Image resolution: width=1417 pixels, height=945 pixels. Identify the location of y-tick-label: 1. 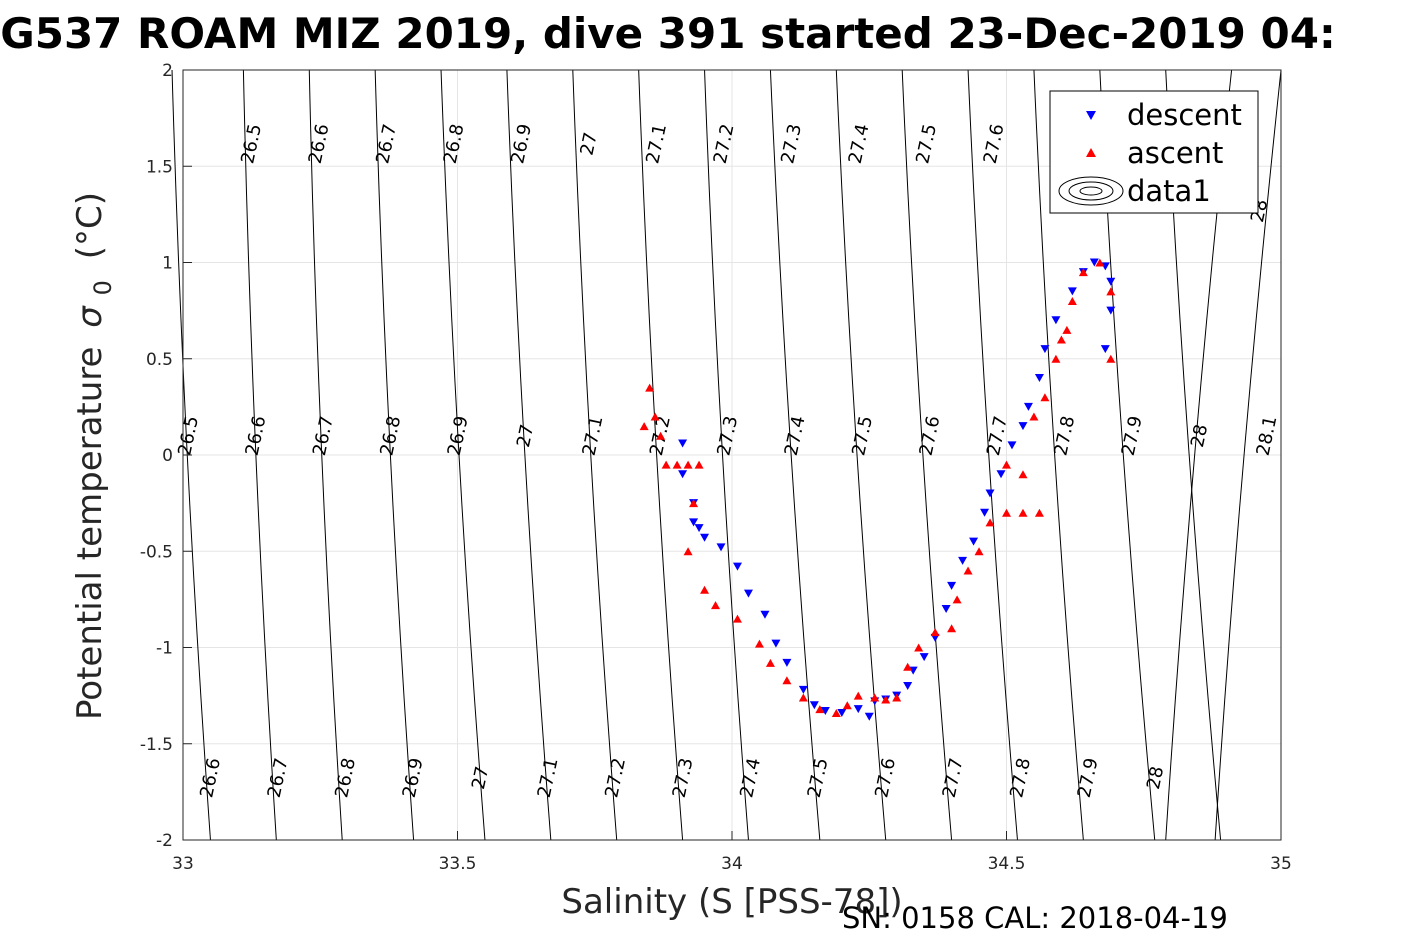
(167, 264).